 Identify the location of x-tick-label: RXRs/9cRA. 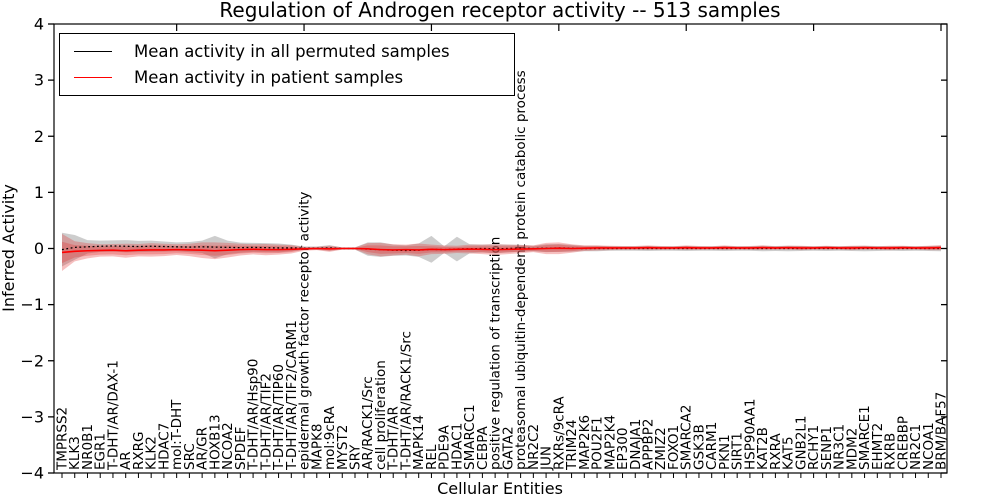
(559, 433).